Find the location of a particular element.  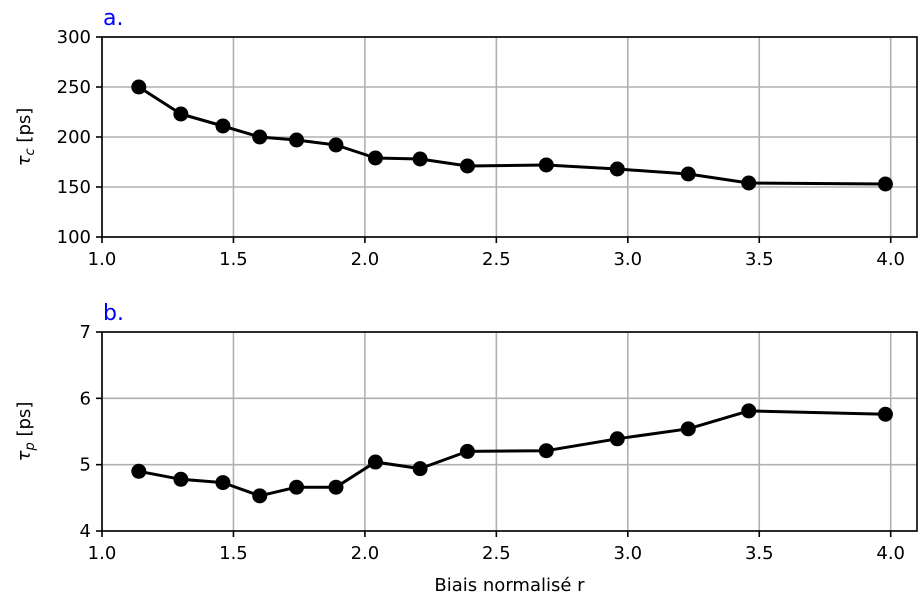

y-tick-label: 100 is located at coordinates (74, 237).